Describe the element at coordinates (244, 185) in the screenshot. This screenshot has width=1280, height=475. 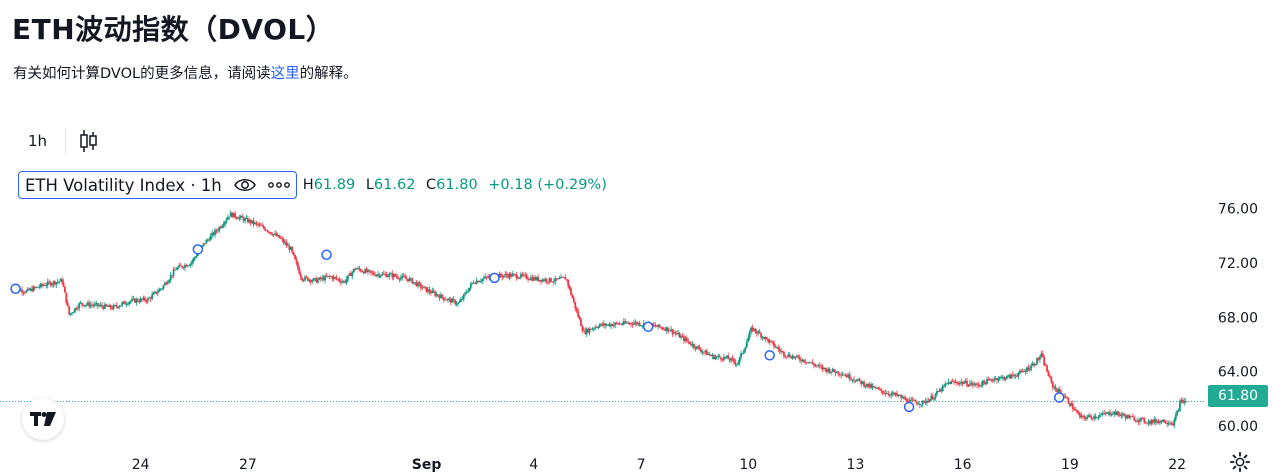
I see `eye-icon` at that location.